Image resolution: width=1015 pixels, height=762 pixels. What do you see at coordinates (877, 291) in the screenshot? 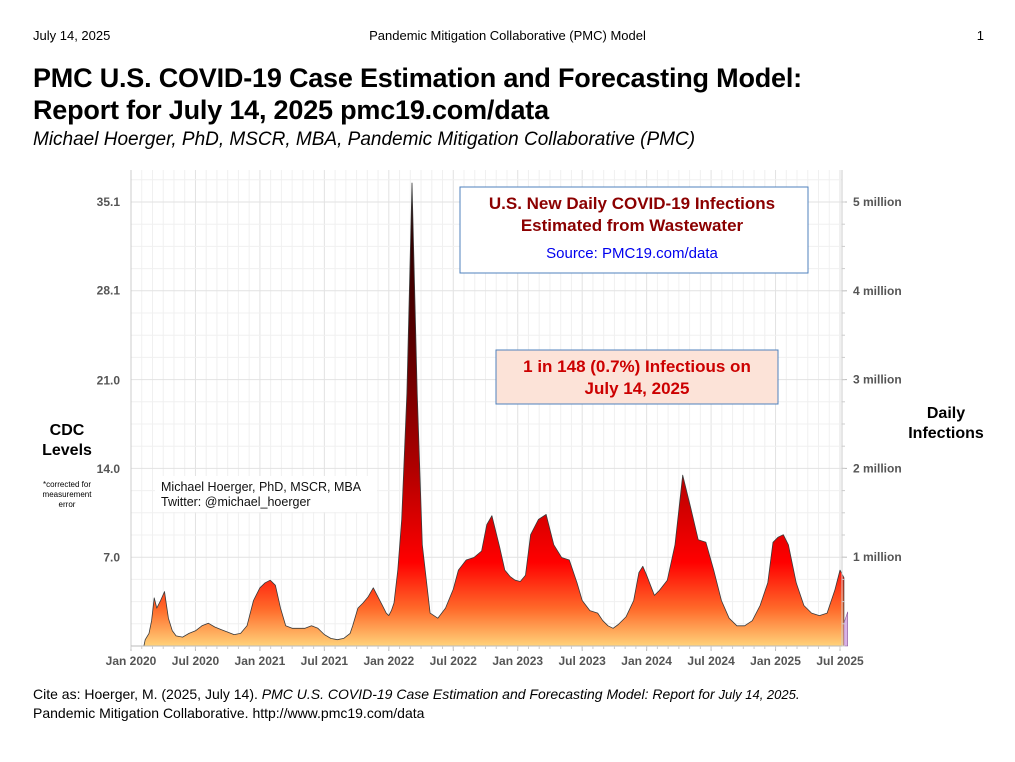
I see `right-tick-label: 4 million` at bounding box center [877, 291].